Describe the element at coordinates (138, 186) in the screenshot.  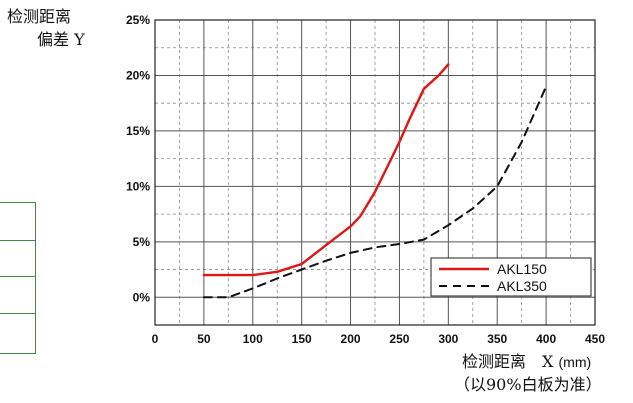
I see `y-tick-label: 10%` at that location.